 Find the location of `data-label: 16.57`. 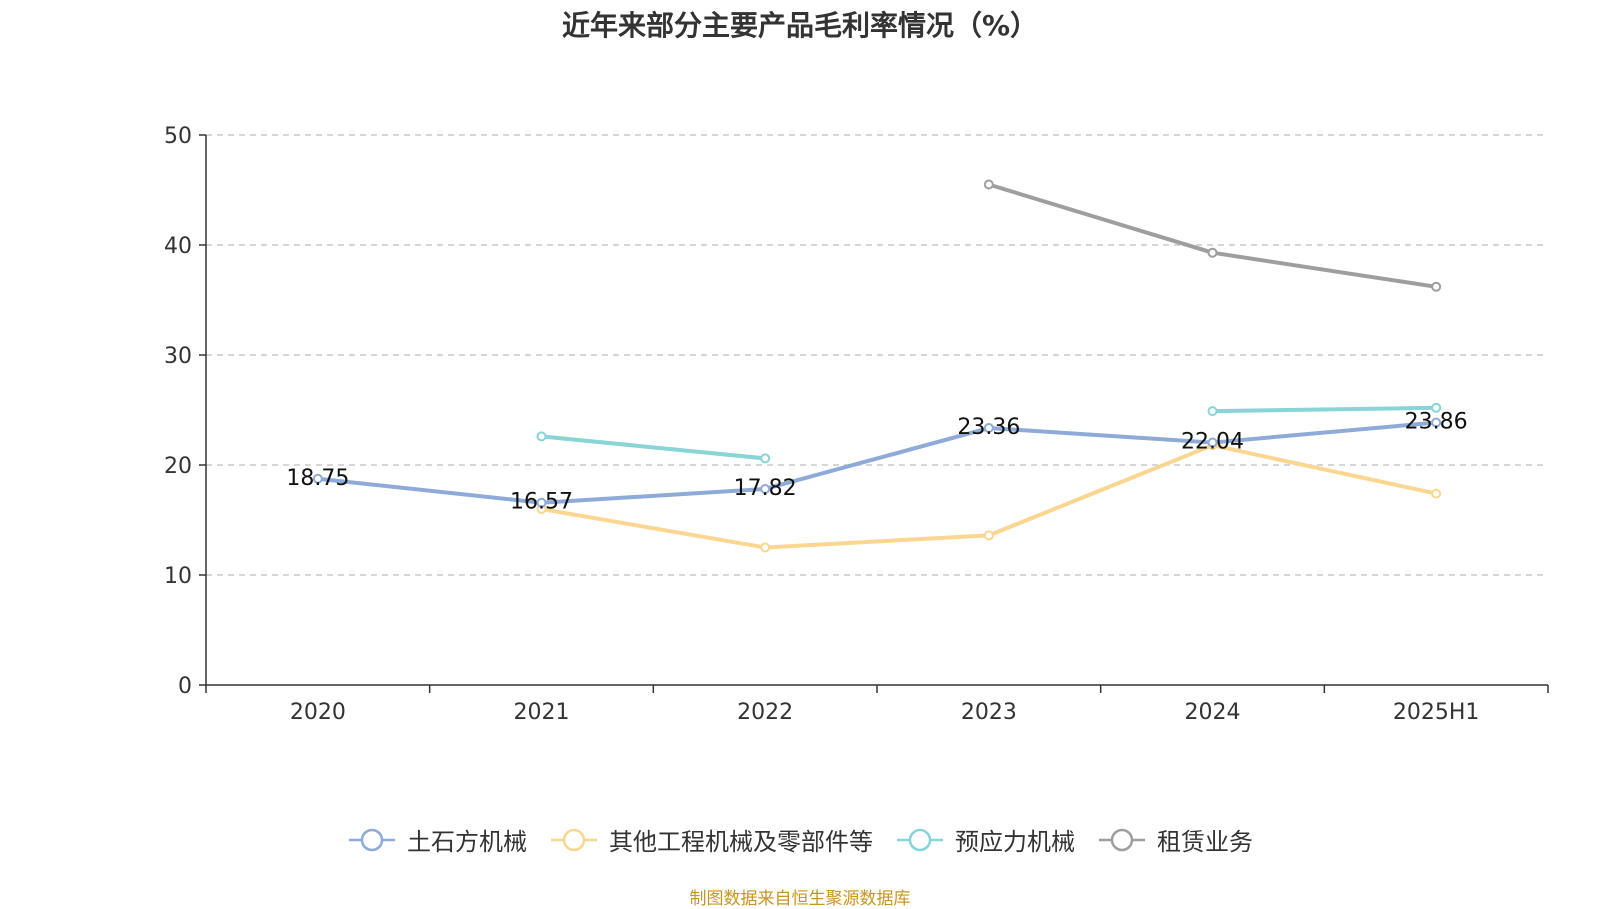

data-label: 16.57 is located at coordinates (541, 502).